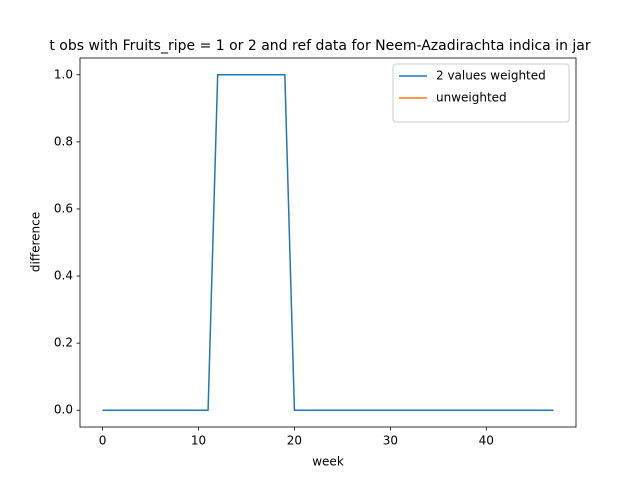  What do you see at coordinates (328, 462) in the screenshot?
I see `x-axis-label: week` at bounding box center [328, 462].